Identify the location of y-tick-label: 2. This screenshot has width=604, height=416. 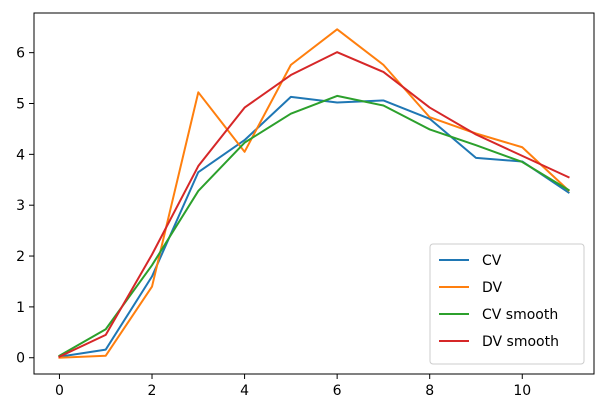
(20, 257).